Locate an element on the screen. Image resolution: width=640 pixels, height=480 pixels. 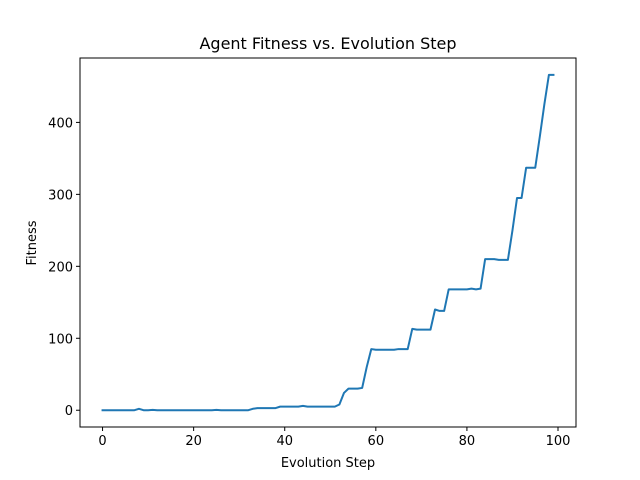
y-axis: 0 100 200 300 400 is located at coordinates (64, 267).